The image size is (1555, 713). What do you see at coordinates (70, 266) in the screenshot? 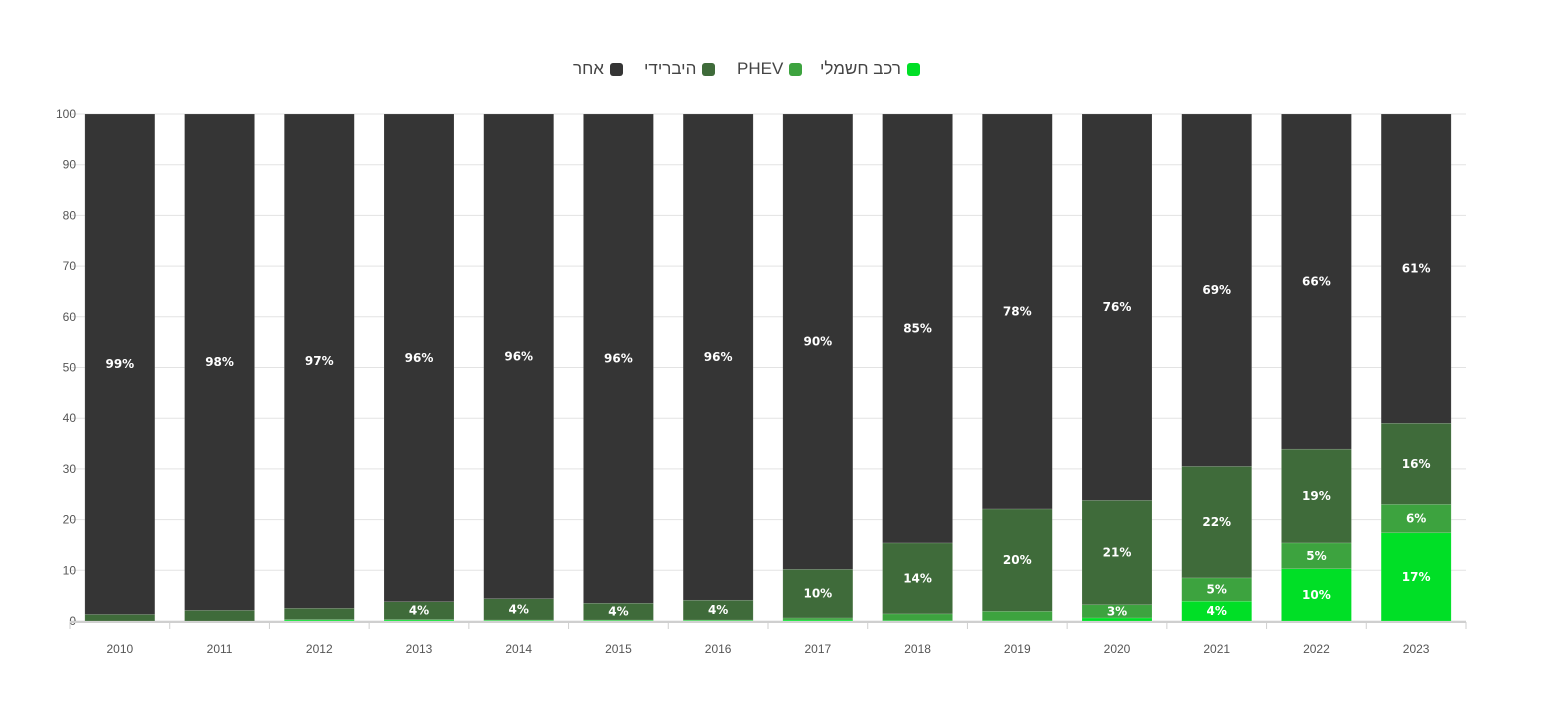
I see `y-tick-label: 70` at bounding box center [70, 266].